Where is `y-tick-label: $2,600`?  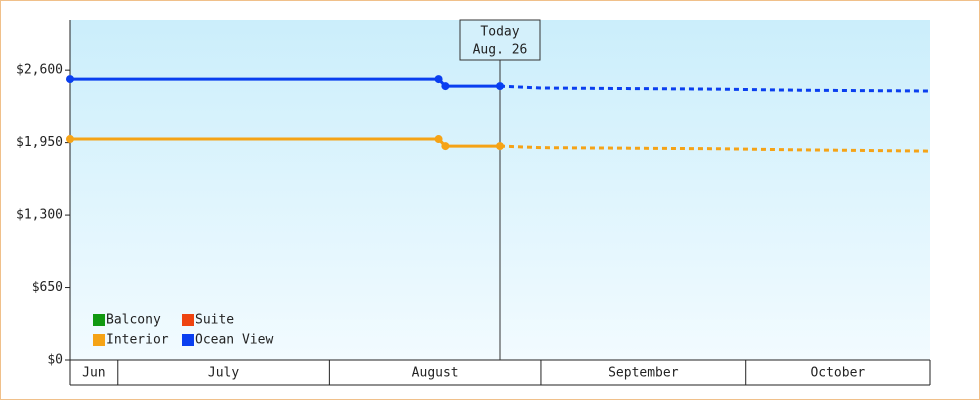 y-tick-label: $2,600 is located at coordinates (39, 70).